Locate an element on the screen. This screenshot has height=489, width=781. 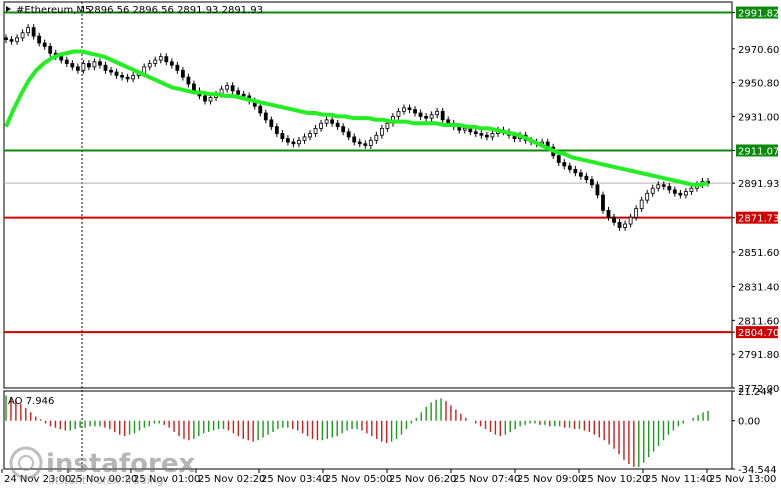
y-tick-label: 2772.00 is located at coordinates (758, 389).